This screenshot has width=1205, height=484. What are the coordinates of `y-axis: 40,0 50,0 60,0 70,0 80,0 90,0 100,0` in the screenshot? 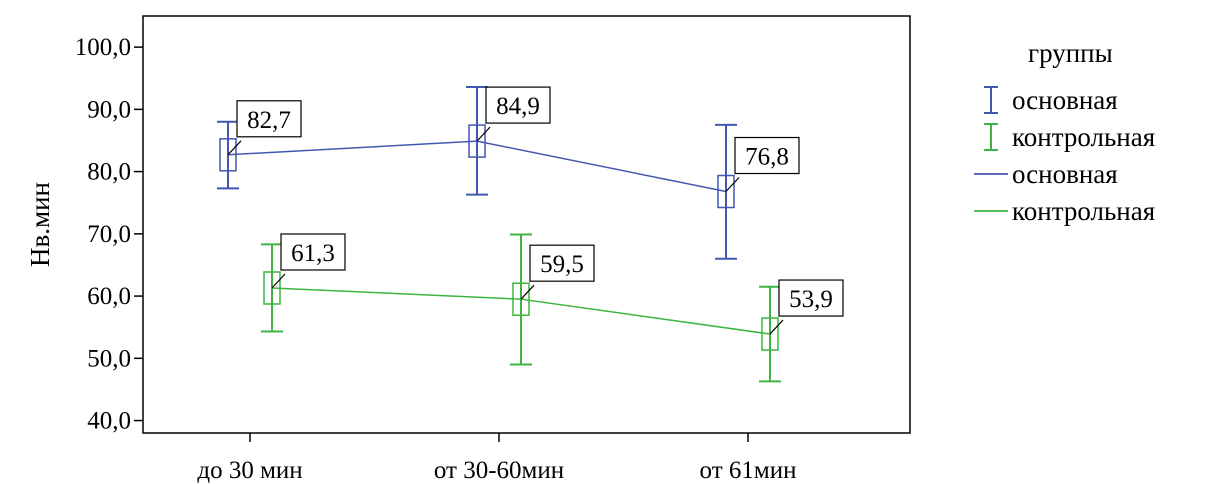 It's located at (109, 234).